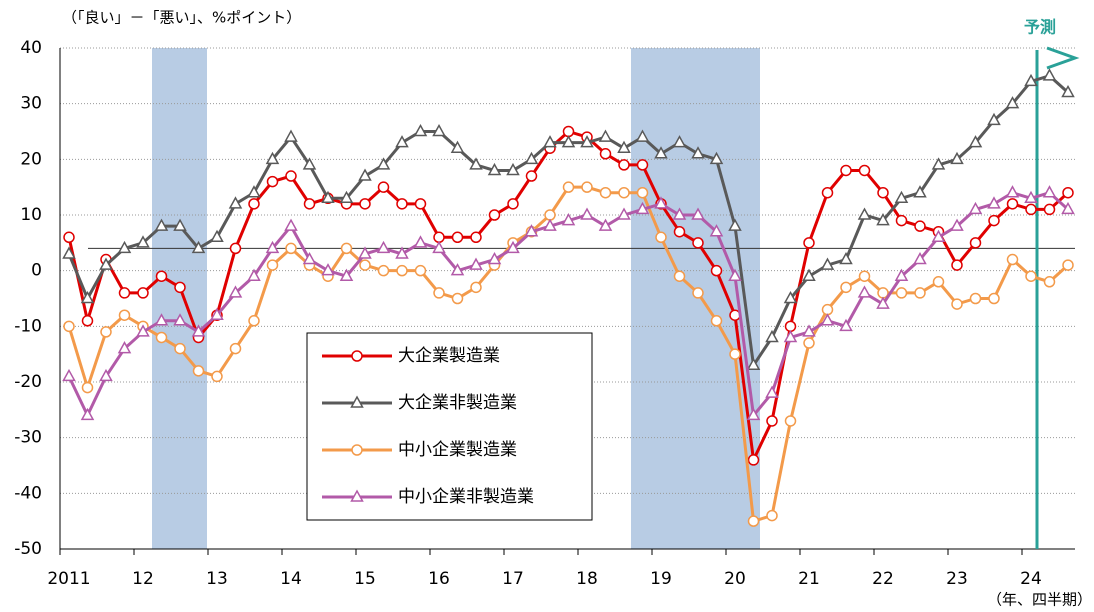  What do you see at coordinates (217, 579) in the screenshot?
I see `x-tick-label: 13` at bounding box center [217, 579].